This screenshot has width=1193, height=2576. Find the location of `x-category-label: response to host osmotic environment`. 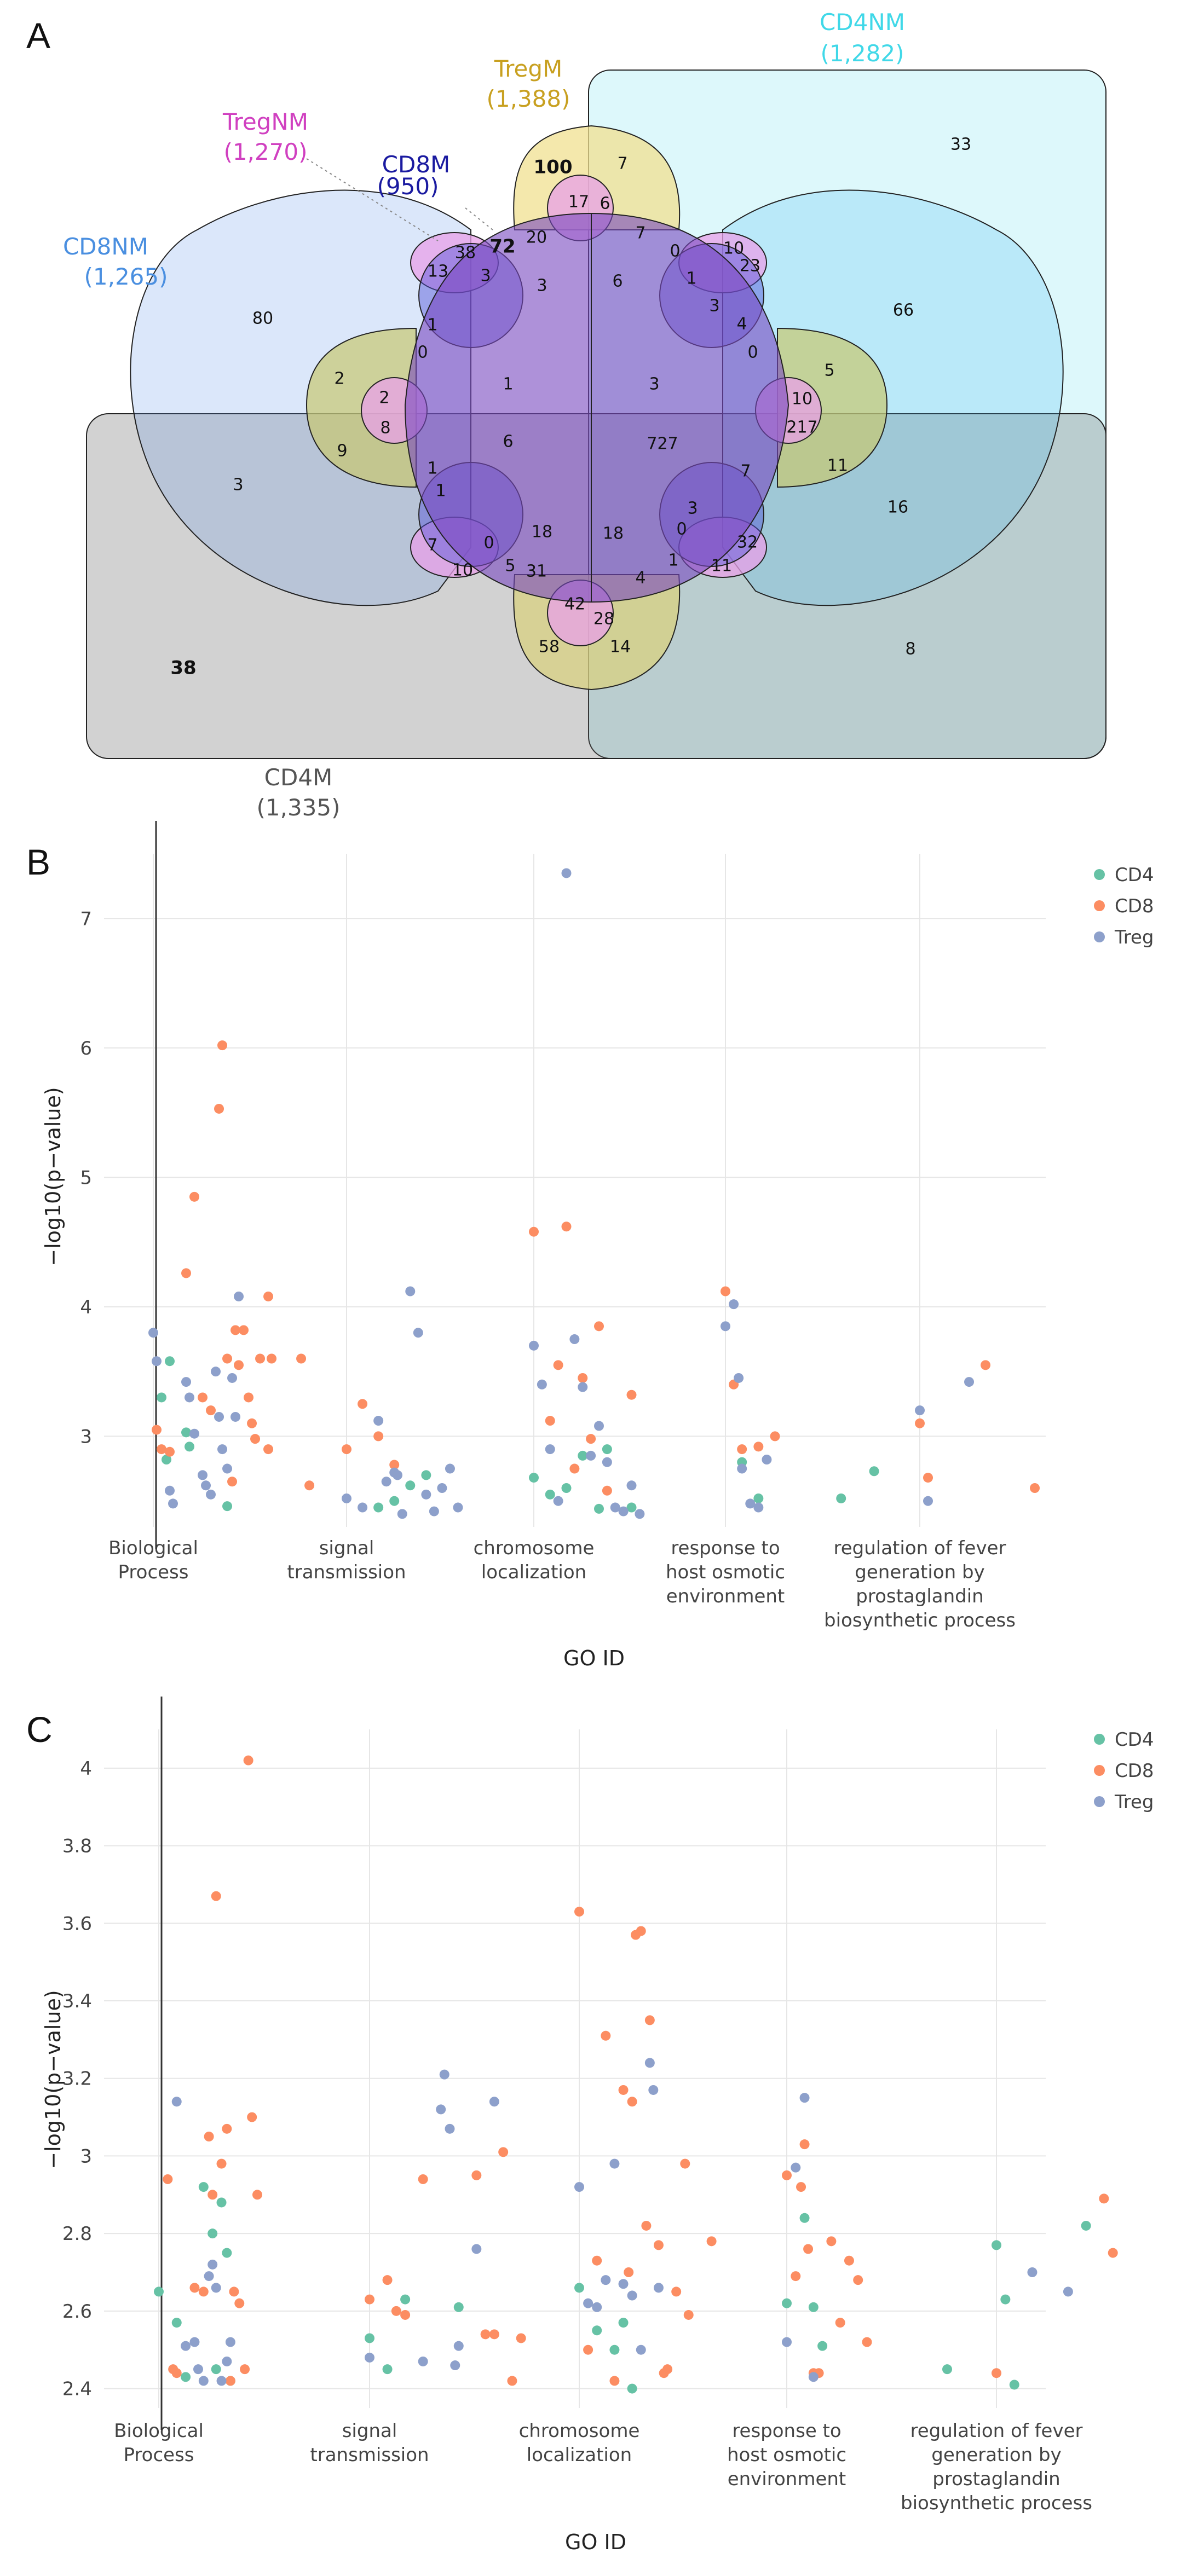

x-category-label: response to host osmotic environment is located at coordinates (725, 1572).